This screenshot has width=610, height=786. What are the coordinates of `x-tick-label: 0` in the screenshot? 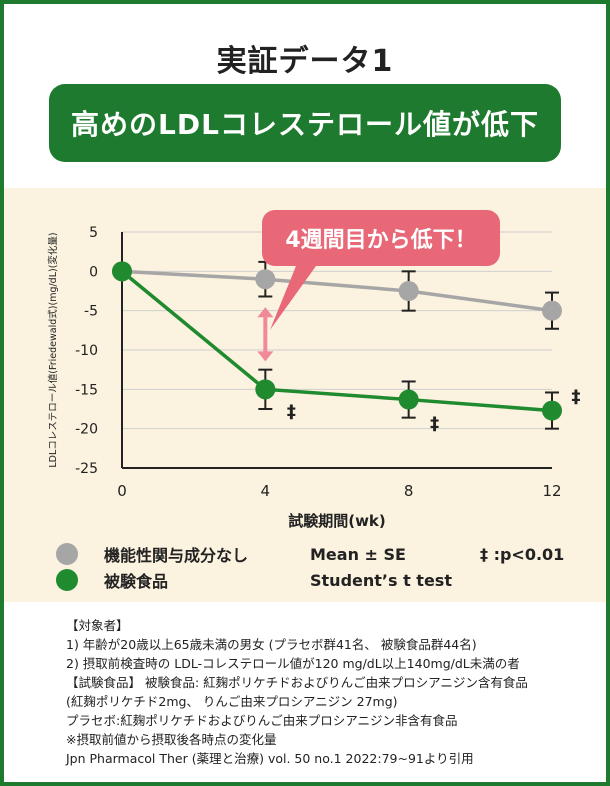 It's located at (122, 491).